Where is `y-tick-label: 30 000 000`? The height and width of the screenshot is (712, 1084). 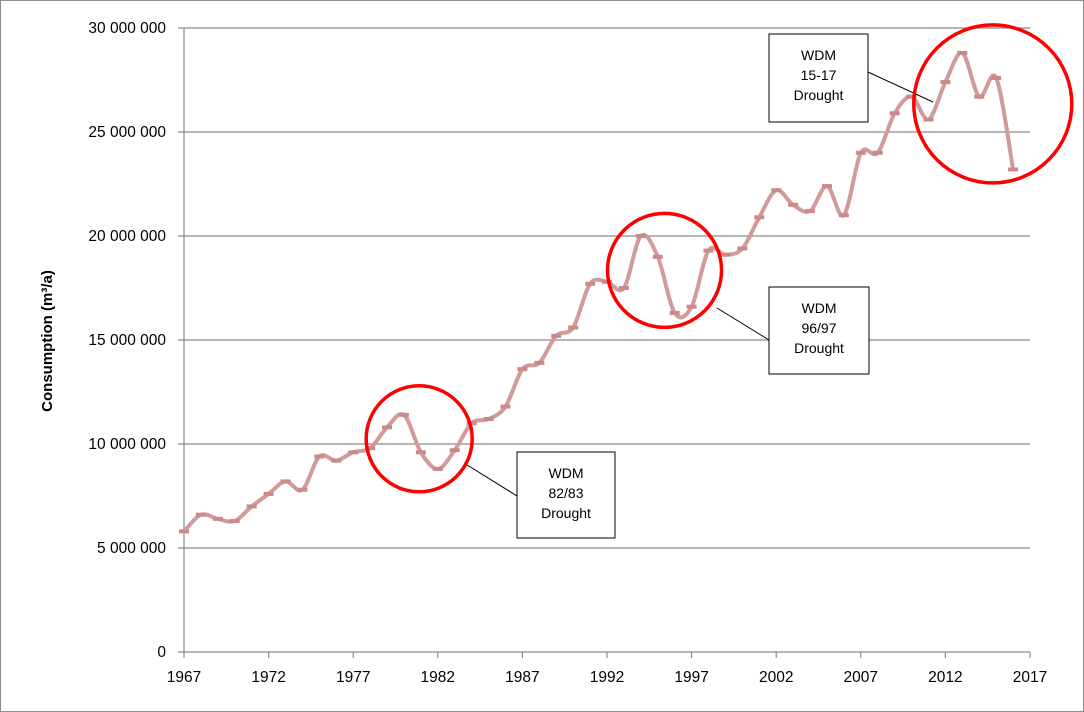 y-tick-label: 30 000 000 is located at coordinates (127, 28).